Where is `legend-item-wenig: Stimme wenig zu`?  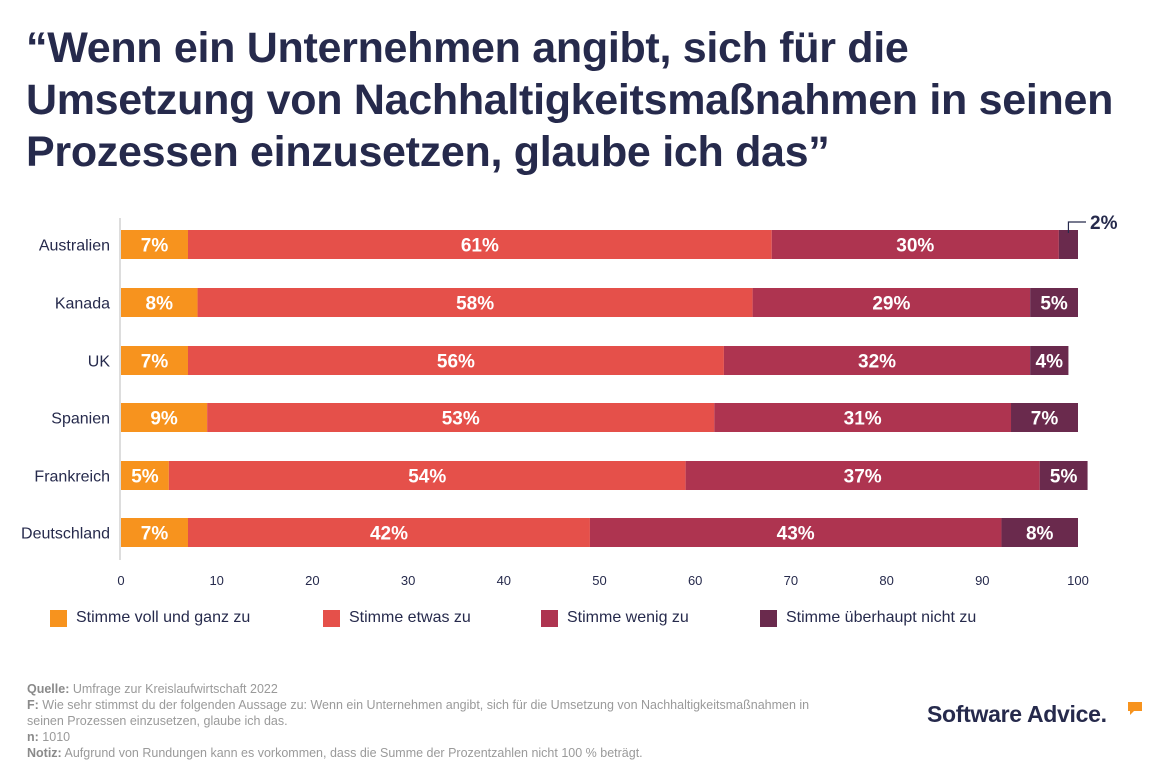 legend-item-wenig: Stimme wenig zu is located at coordinates (615, 618).